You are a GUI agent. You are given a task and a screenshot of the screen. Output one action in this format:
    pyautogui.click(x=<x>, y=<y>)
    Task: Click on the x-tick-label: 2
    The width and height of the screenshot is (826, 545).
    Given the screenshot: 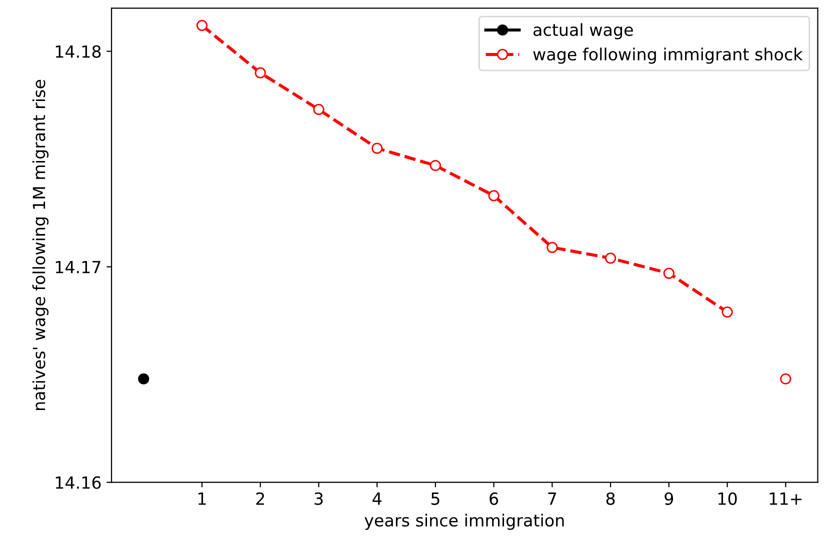 What is the action you would take?
    pyautogui.click(x=260, y=498)
    